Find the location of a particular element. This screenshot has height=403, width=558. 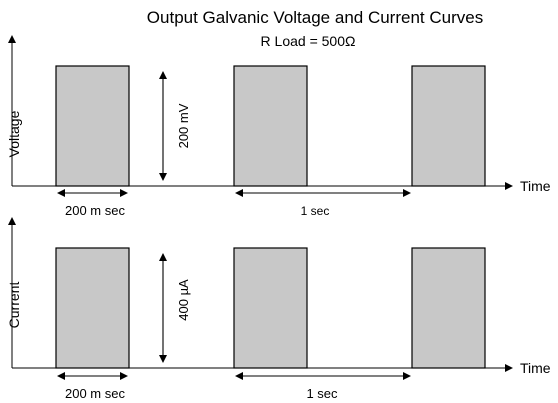

diagram-subtitle: R Load = 500Ω is located at coordinates (308, 41).